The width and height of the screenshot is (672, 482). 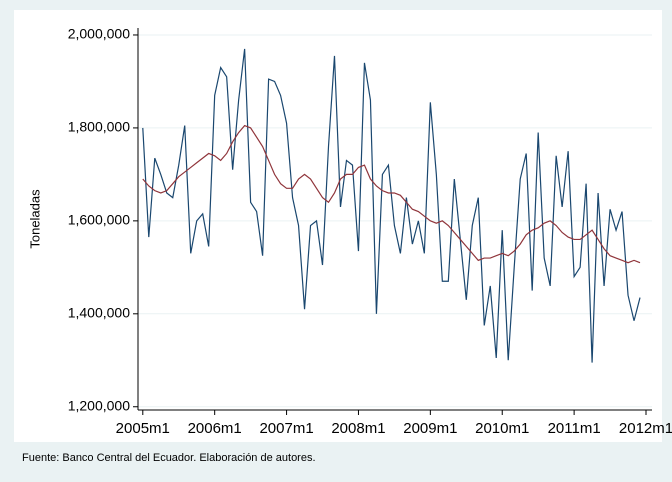 What do you see at coordinates (215, 428) in the screenshot?
I see `x-tick-label: 2006m1` at bounding box center [215, 428].